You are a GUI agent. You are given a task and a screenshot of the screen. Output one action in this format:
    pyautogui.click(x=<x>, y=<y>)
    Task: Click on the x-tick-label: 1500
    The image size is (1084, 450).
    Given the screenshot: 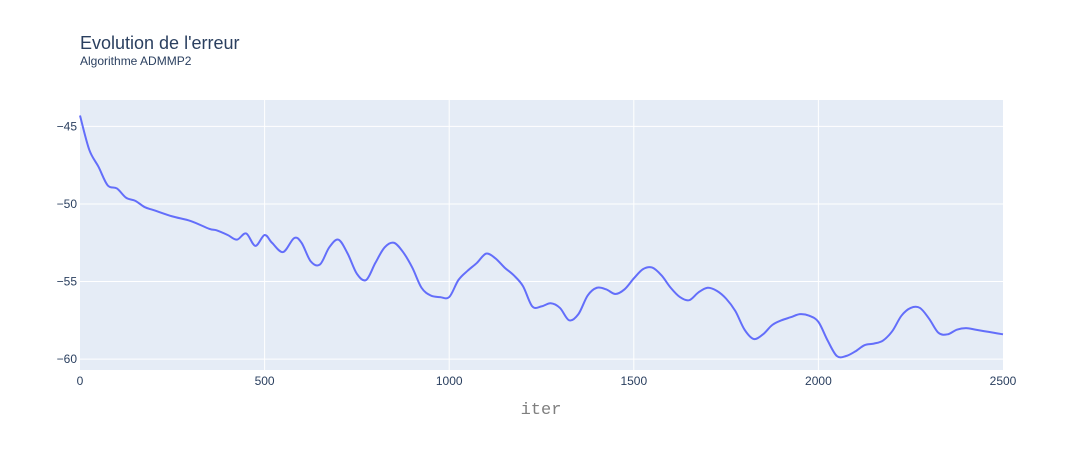 What is the action you would take?
    pyautogui.click(x=633, y=381)
    